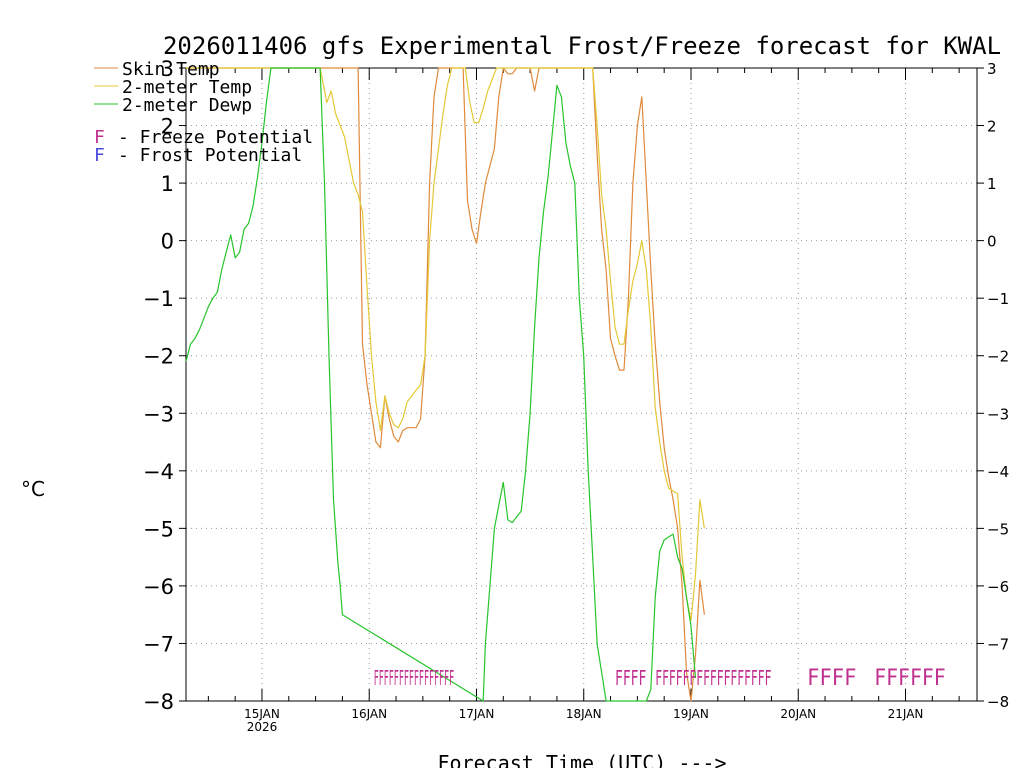 This screenshot has width=1024, height=768. What do you see at coordinates (992, 127) in the screenshot?
I see `y-tick-label-right: 2` at bounding box center [992, 127].